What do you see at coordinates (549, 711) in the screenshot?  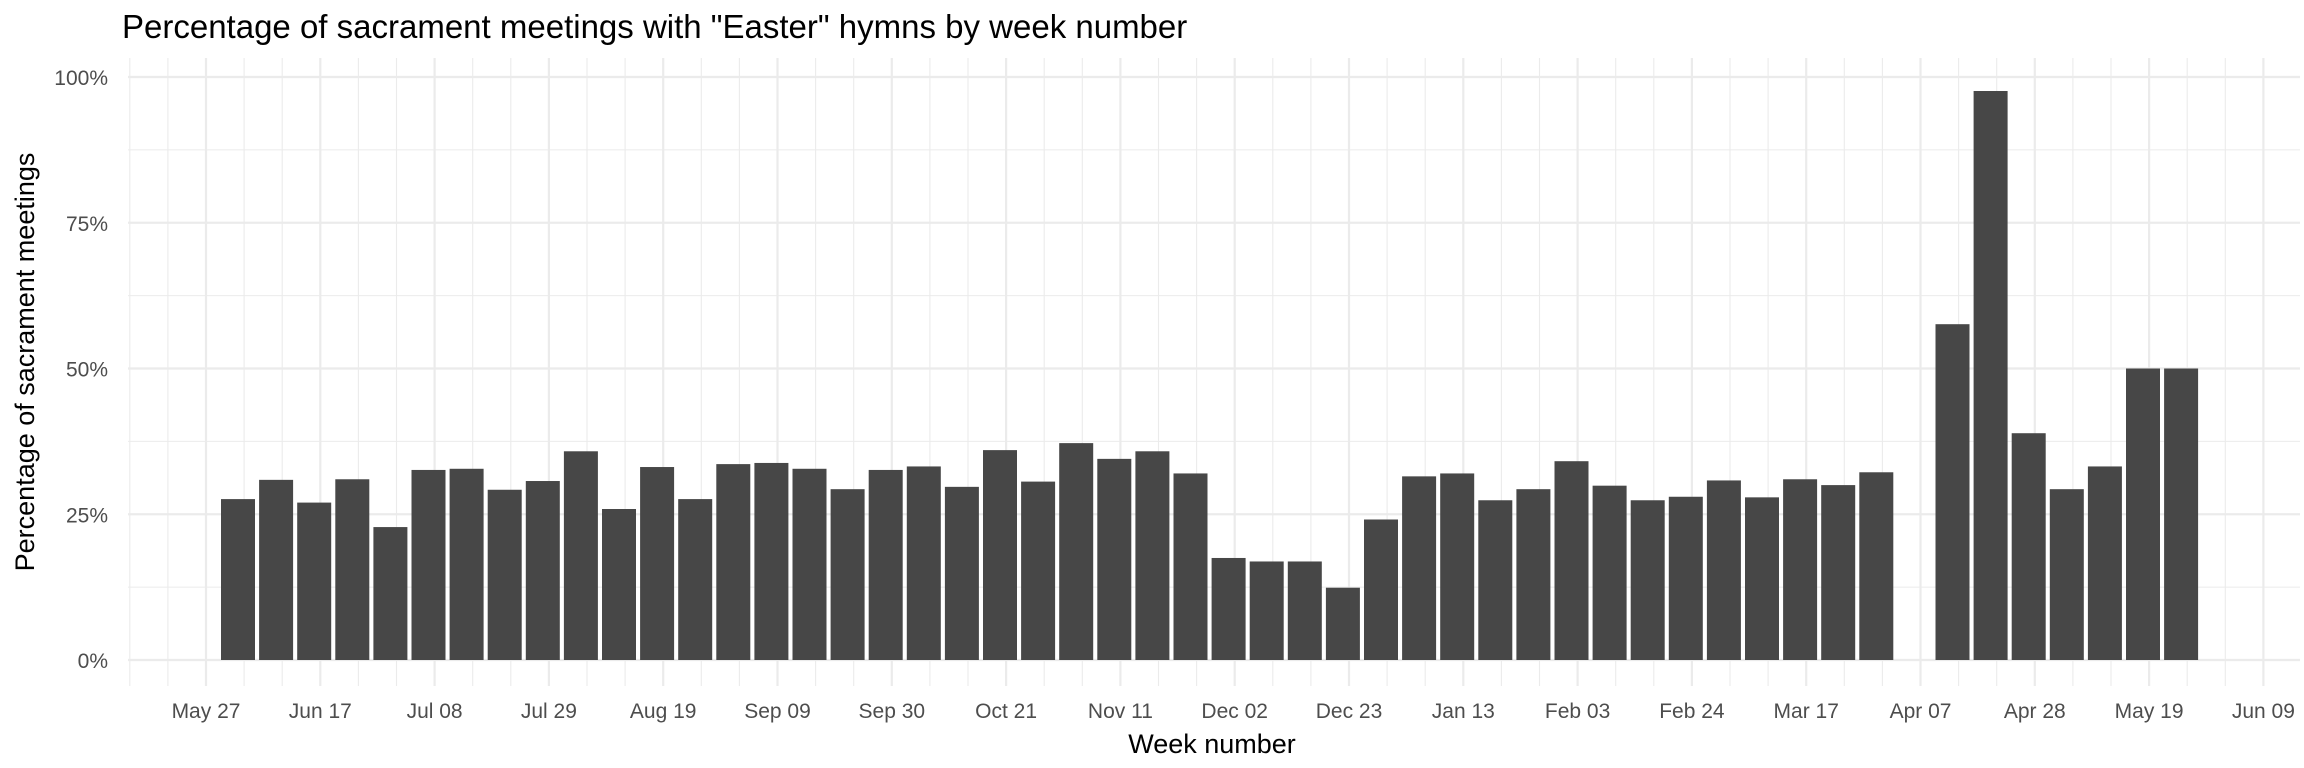 I see `x-tick-label: Jul 29` at bounding box center [549, 711].